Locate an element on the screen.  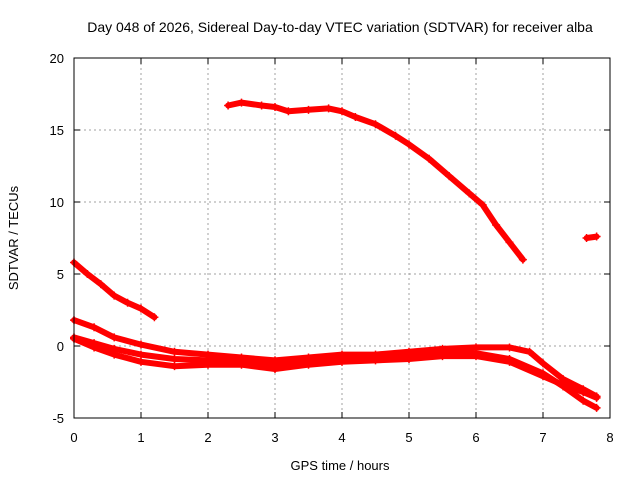
x-tick-label: 2 is located at coordinates (207, 437).